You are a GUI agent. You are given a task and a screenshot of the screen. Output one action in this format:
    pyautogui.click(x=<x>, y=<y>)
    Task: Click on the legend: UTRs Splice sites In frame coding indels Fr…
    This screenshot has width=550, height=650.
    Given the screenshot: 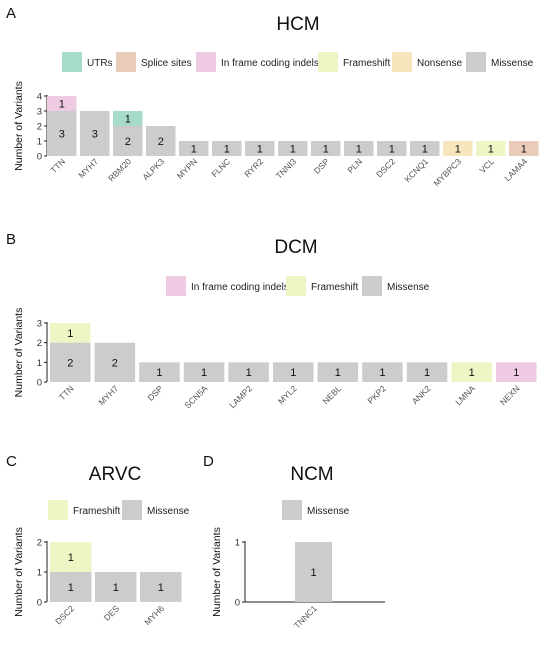 What is the action you would take?
    pyautogui.click(x=298, y=62)
    